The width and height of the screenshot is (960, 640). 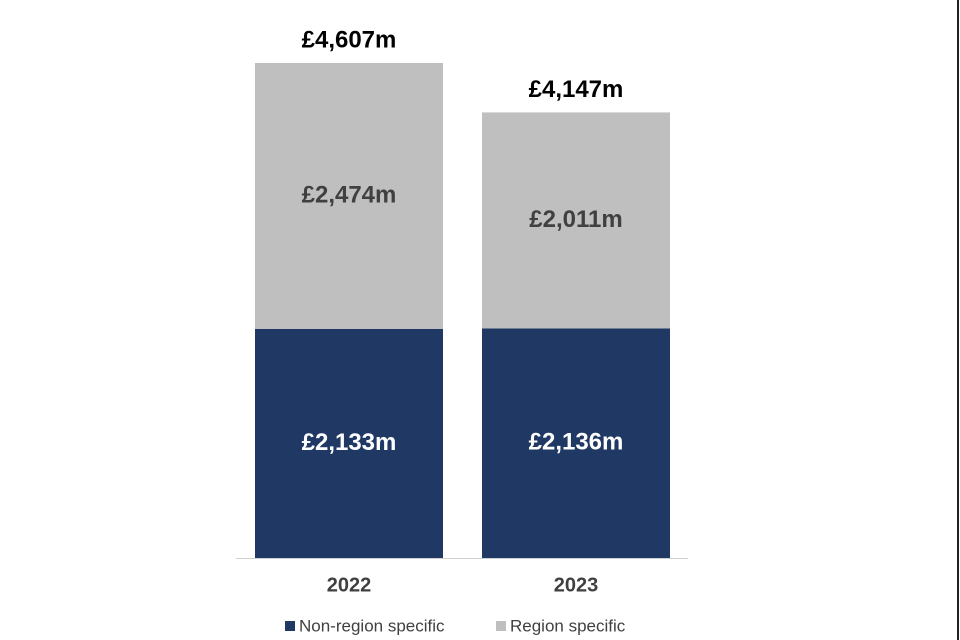 I want to click on data-label: £2,011m, so click(x=575, y=219).